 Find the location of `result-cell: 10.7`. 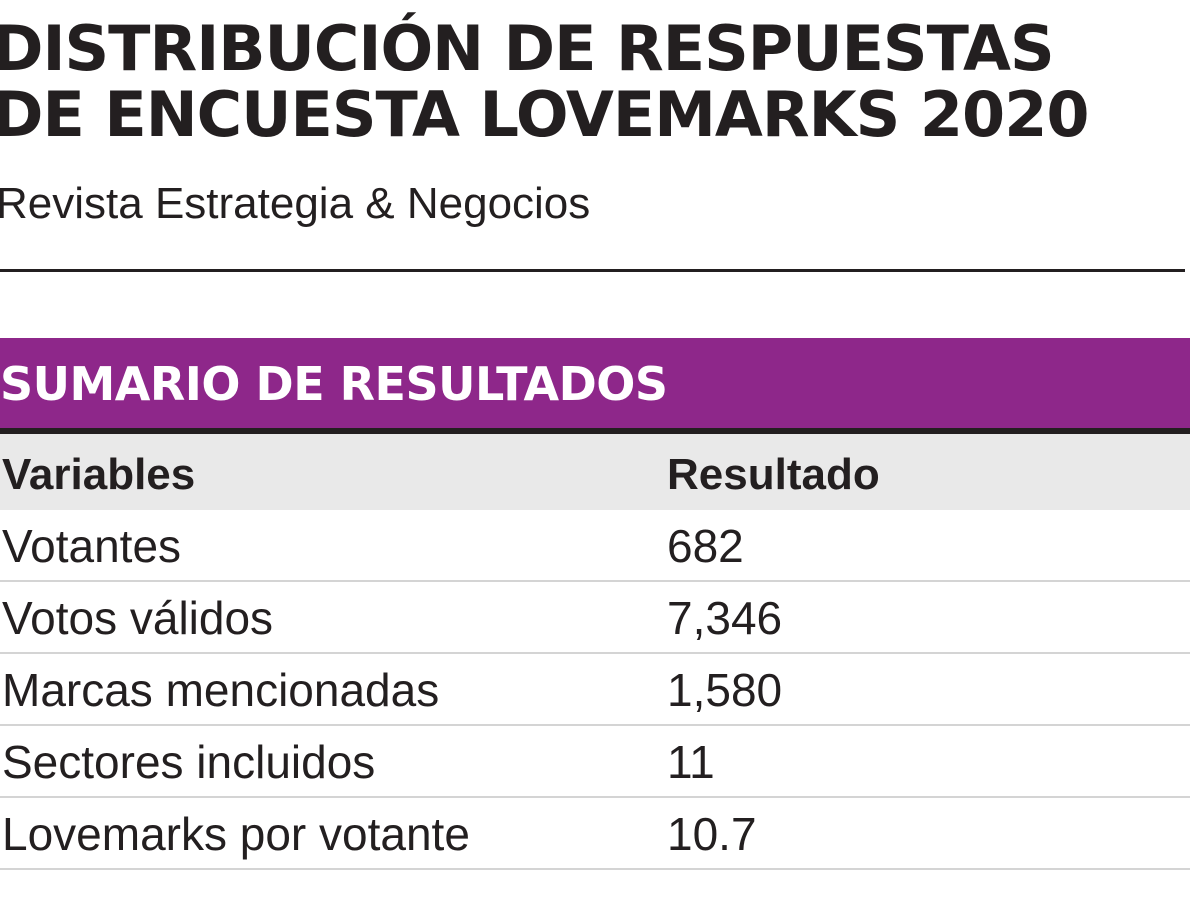

result-cell: 10.7 is located at coordinates (712, 834).